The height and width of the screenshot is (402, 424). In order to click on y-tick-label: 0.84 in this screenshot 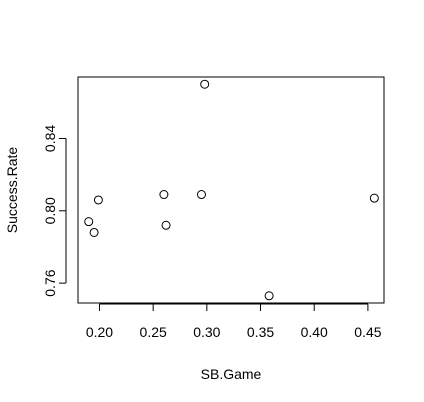, I will do `click(50, 138)`.